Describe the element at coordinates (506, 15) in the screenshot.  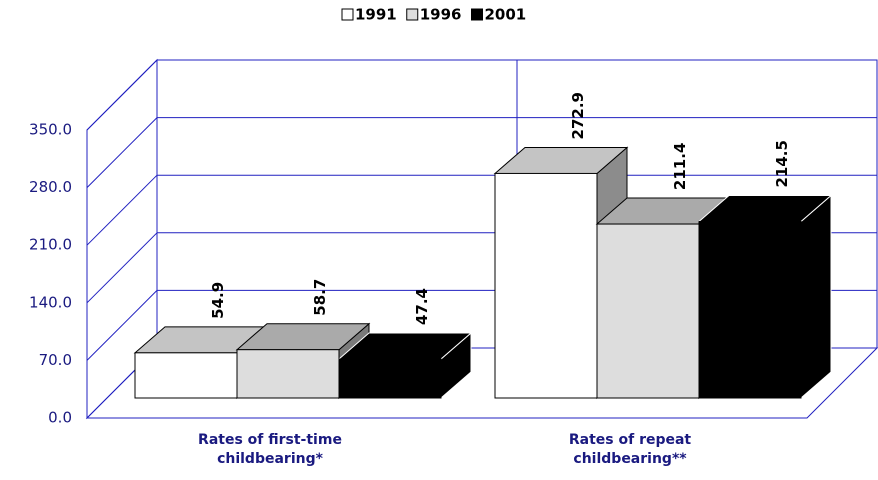
I see `legend-label: 2001` at that location.